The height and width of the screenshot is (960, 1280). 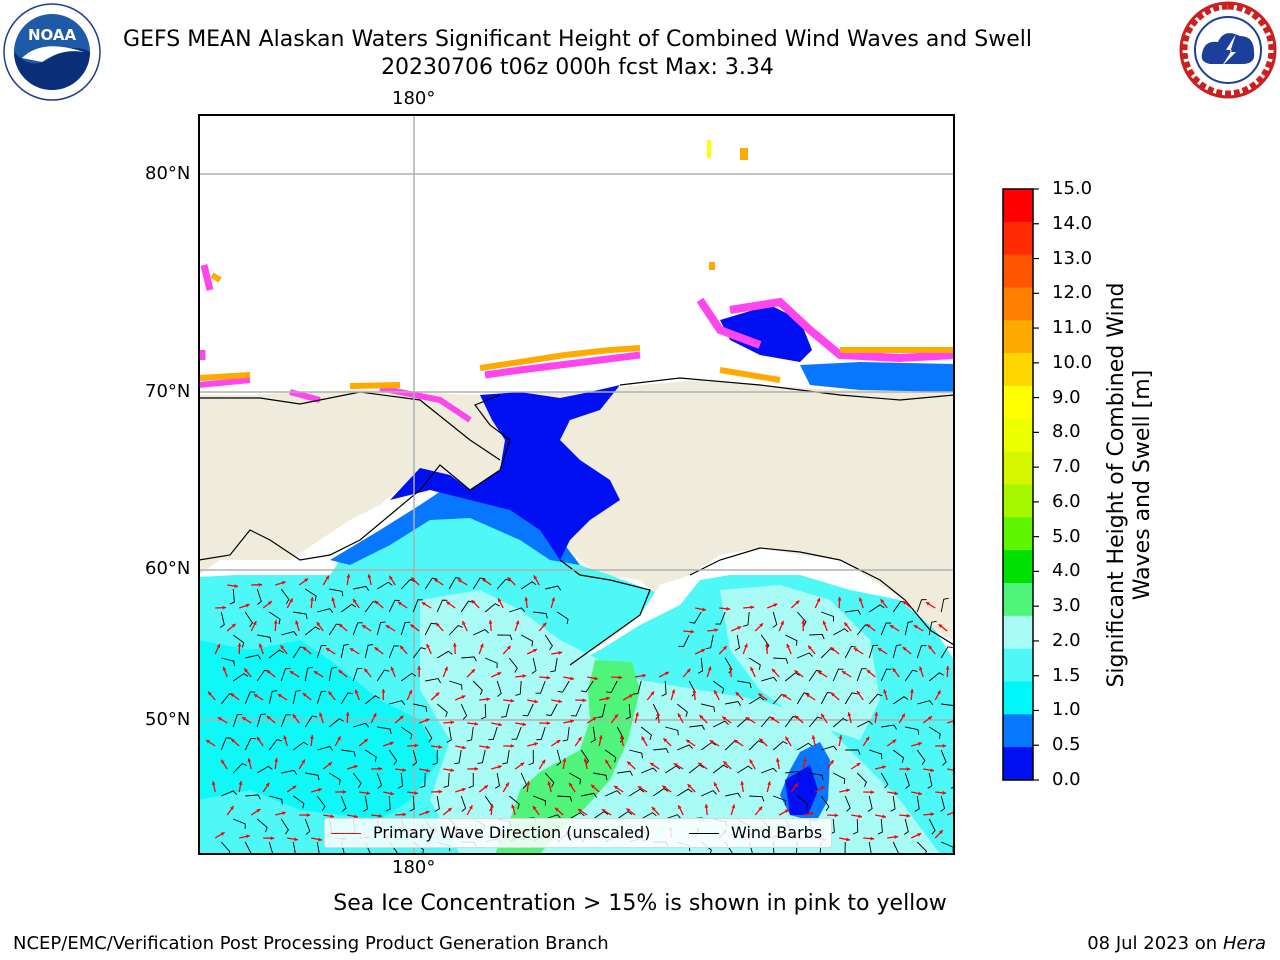 What do you see at coordinates (52, 35) in the screenshot?
I see `svg-text: NOAA` at bounding box center [52, 35].